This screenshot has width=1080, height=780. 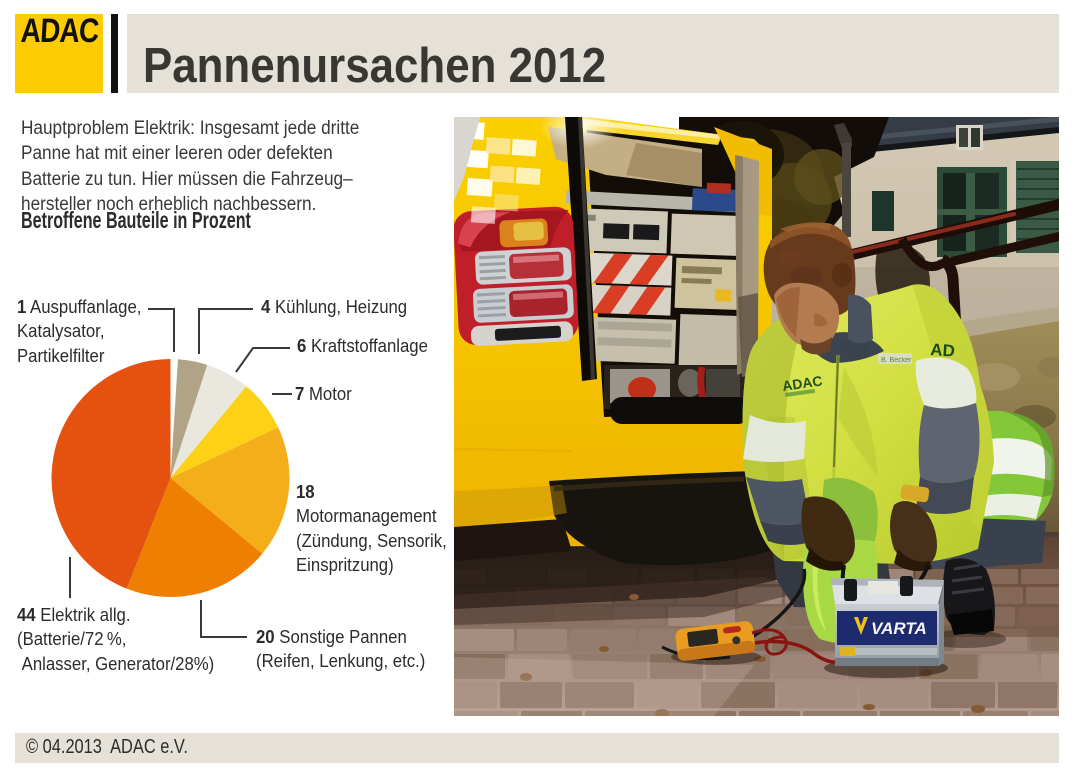 I want to click on svg-text: ADAC, so click(x=802, y=382).